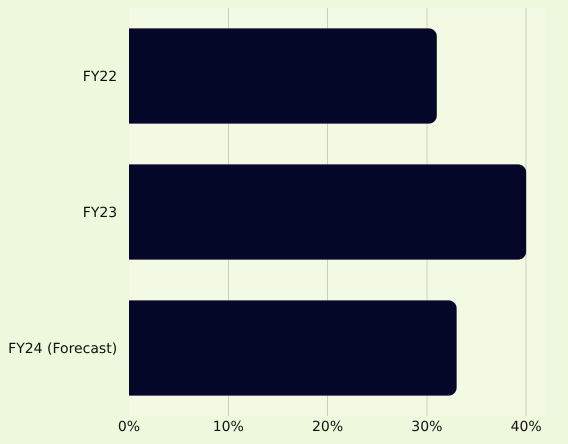 This screenshot has height=444, width=568. I want to click on y-tick-label: FY22, so click(100, 76).